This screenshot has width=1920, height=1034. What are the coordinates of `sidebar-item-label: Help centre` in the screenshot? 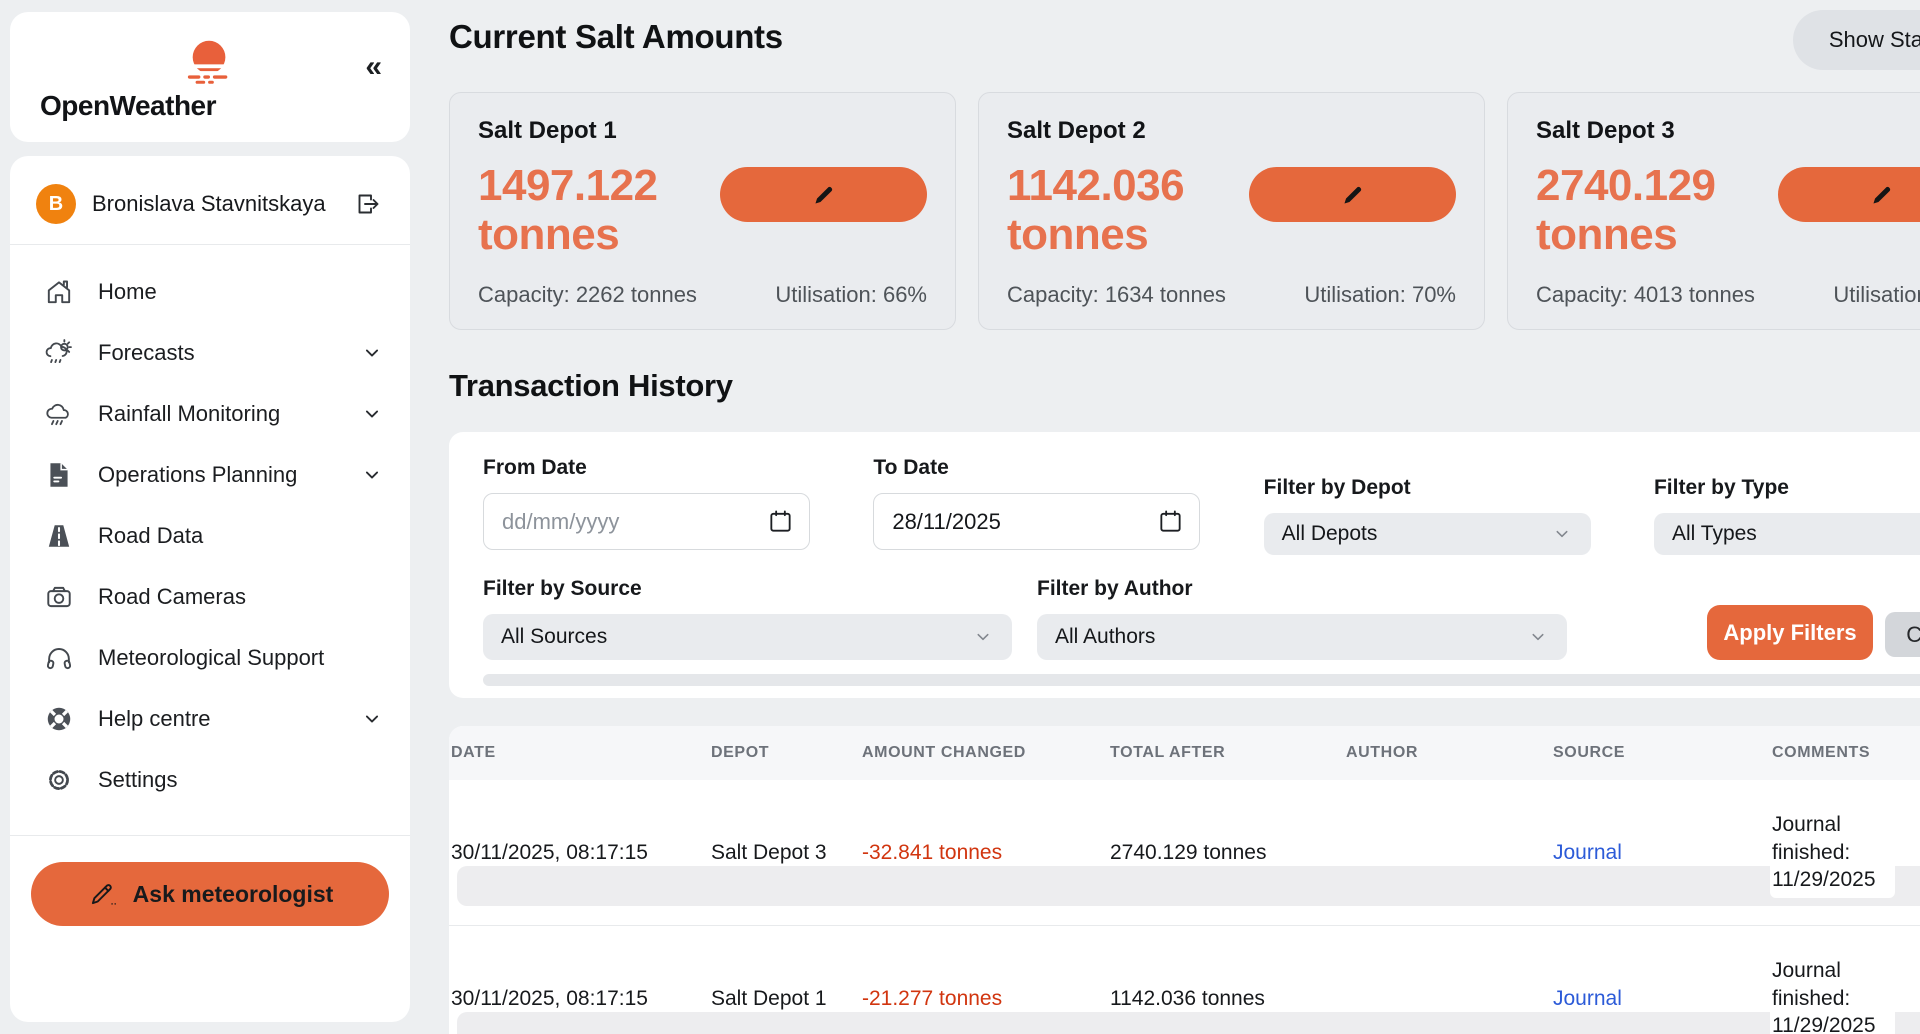 It's located at (154, 718).